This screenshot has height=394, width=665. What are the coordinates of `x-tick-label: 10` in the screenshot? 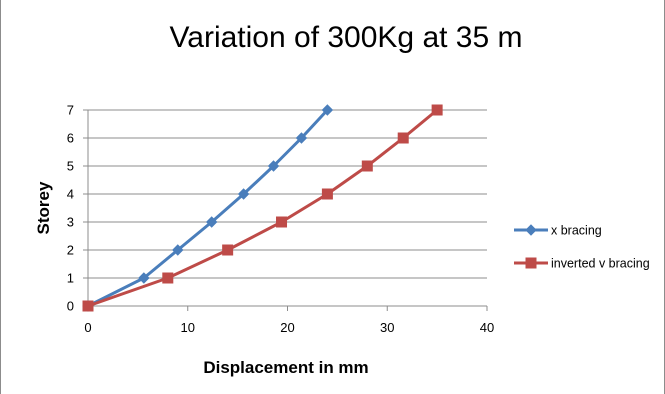 It's located at (188, 327).